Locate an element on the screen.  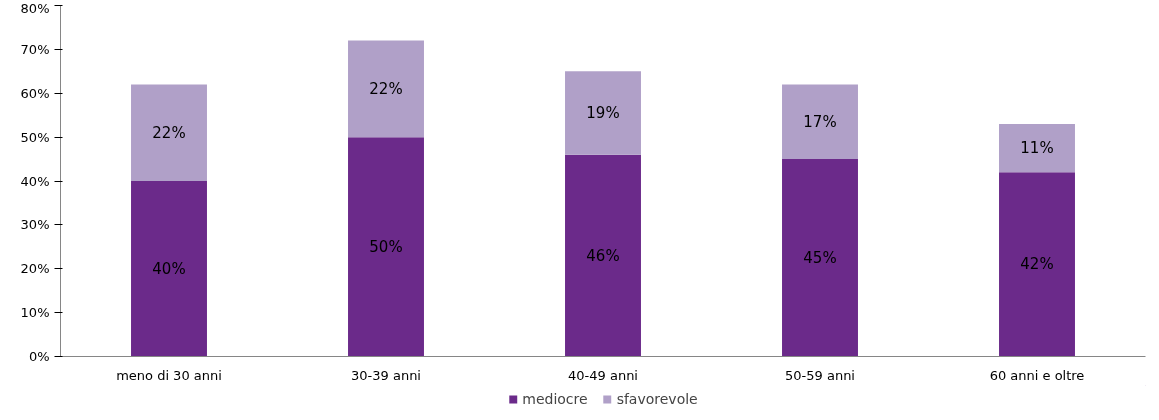
y-tick-label: 30% is located at coordinates (35, 225).